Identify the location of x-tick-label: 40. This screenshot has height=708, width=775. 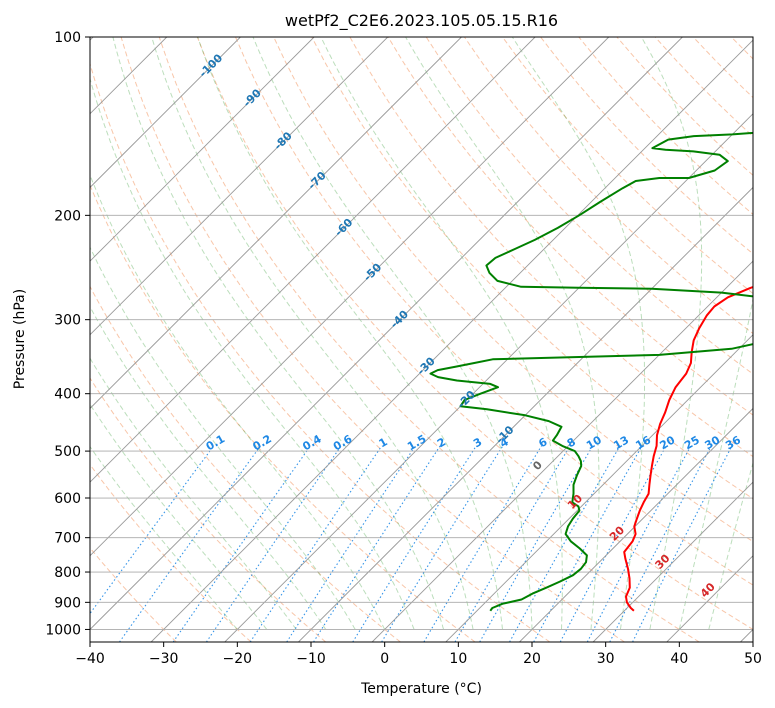
(679, 659).